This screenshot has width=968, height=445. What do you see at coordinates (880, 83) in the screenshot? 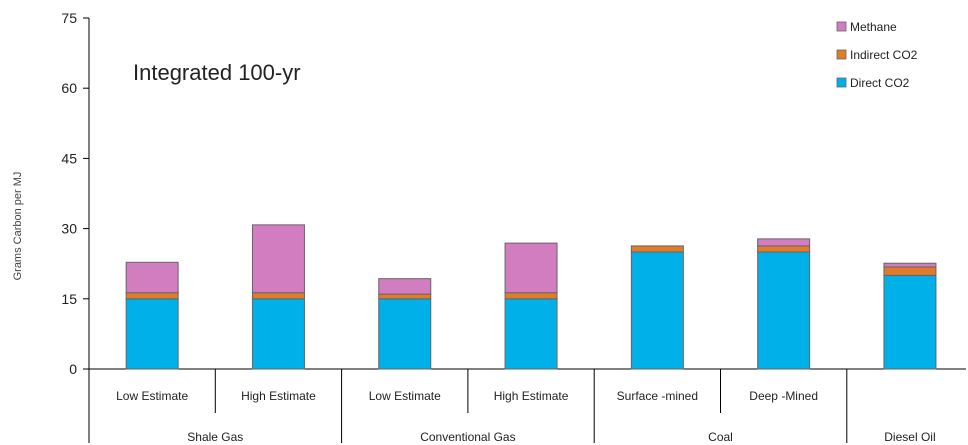
I see `legend-label: Direct CO2` at bounding box center [880, 83].